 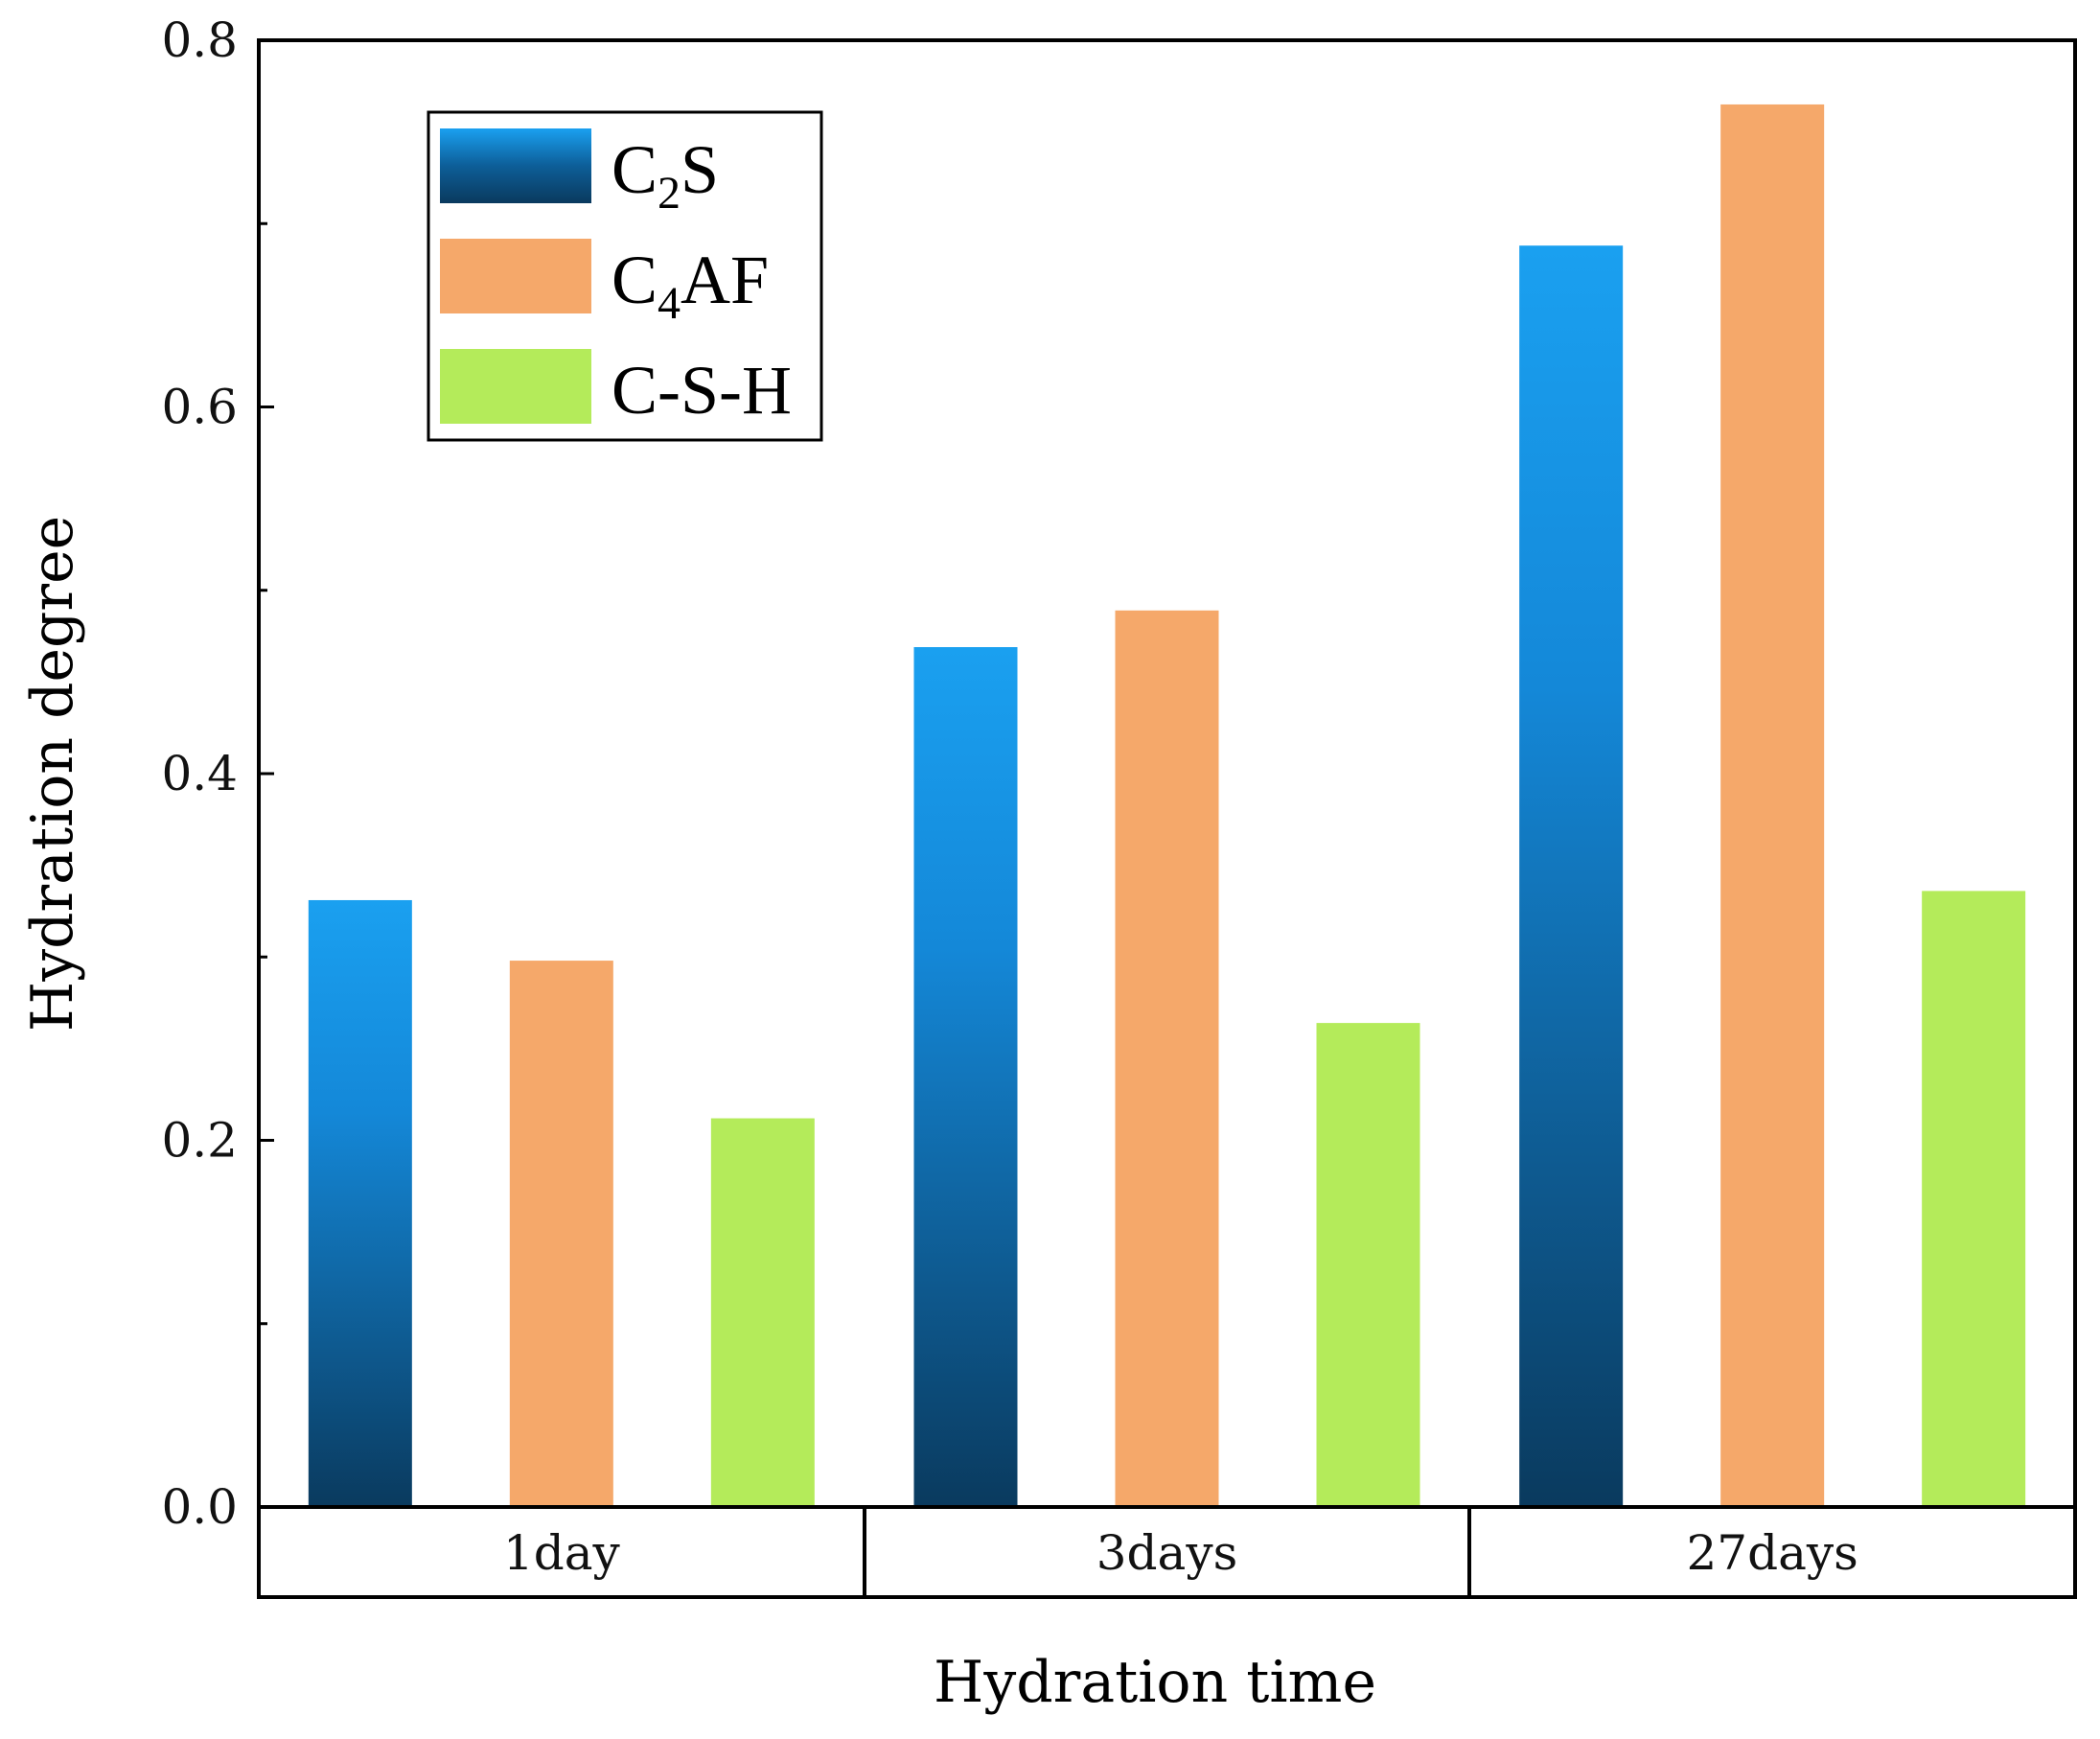 I want to click on bar-c2s-3days, so click(x=965, y=1077).